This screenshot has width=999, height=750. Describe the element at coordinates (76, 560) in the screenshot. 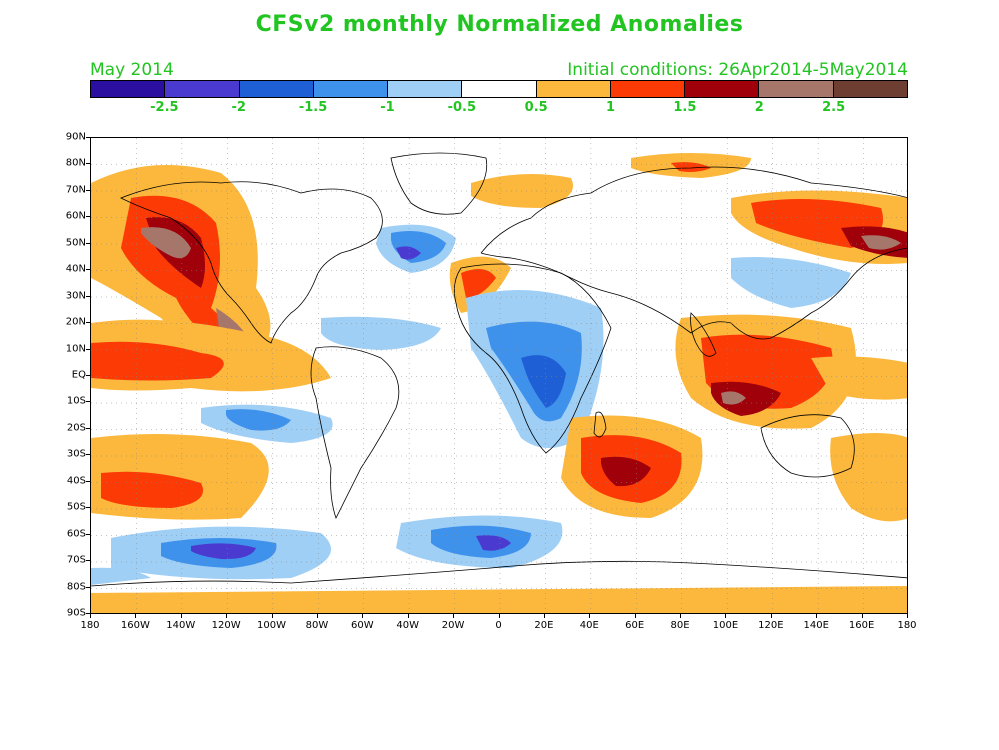

I see `latitude-label: 70S` at that location.